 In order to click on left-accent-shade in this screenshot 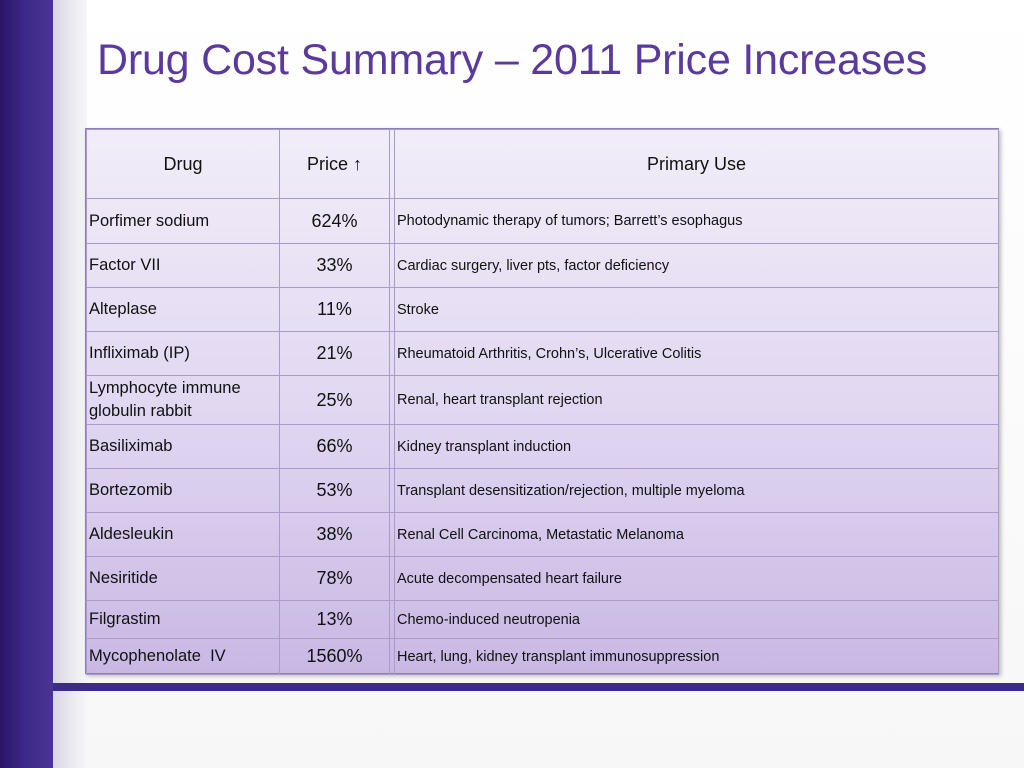, I will do `click(70, 384)`.